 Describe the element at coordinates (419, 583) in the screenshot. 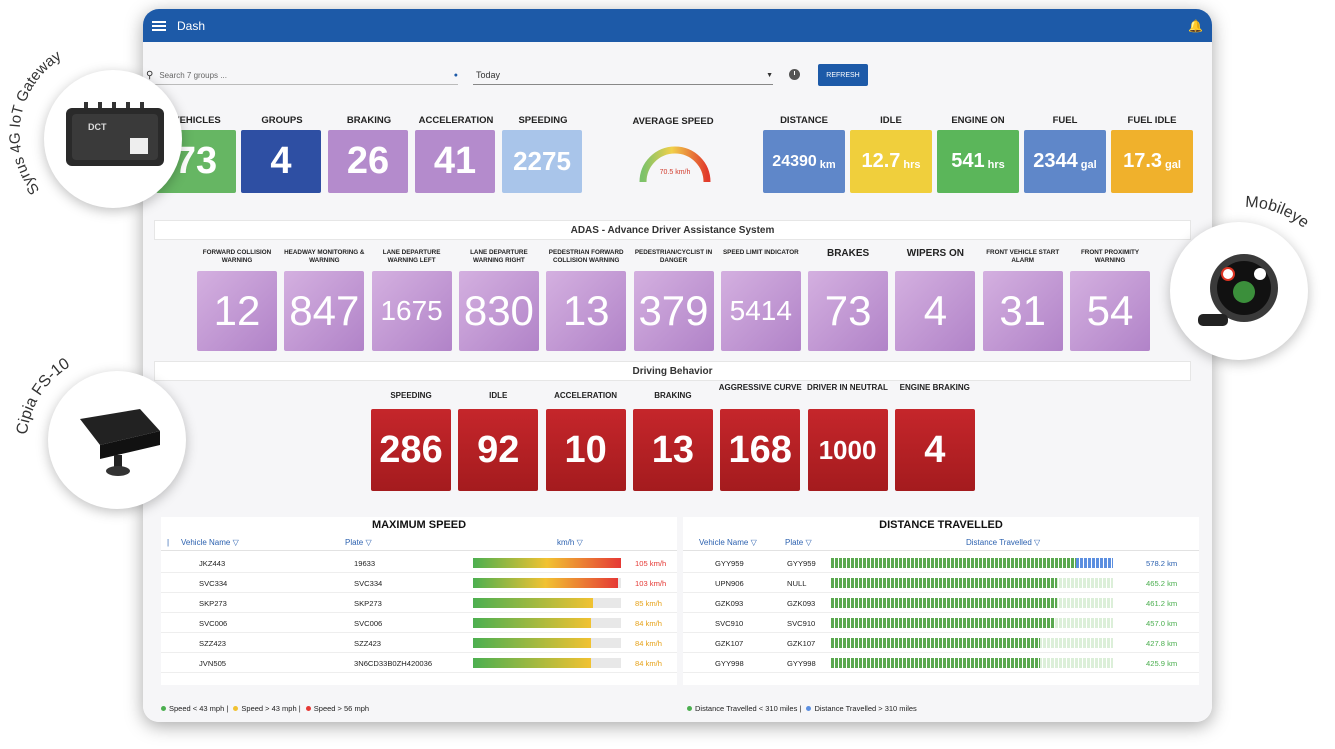

I see `table-row: SVC334 SVC334 103 km/h` at that location.